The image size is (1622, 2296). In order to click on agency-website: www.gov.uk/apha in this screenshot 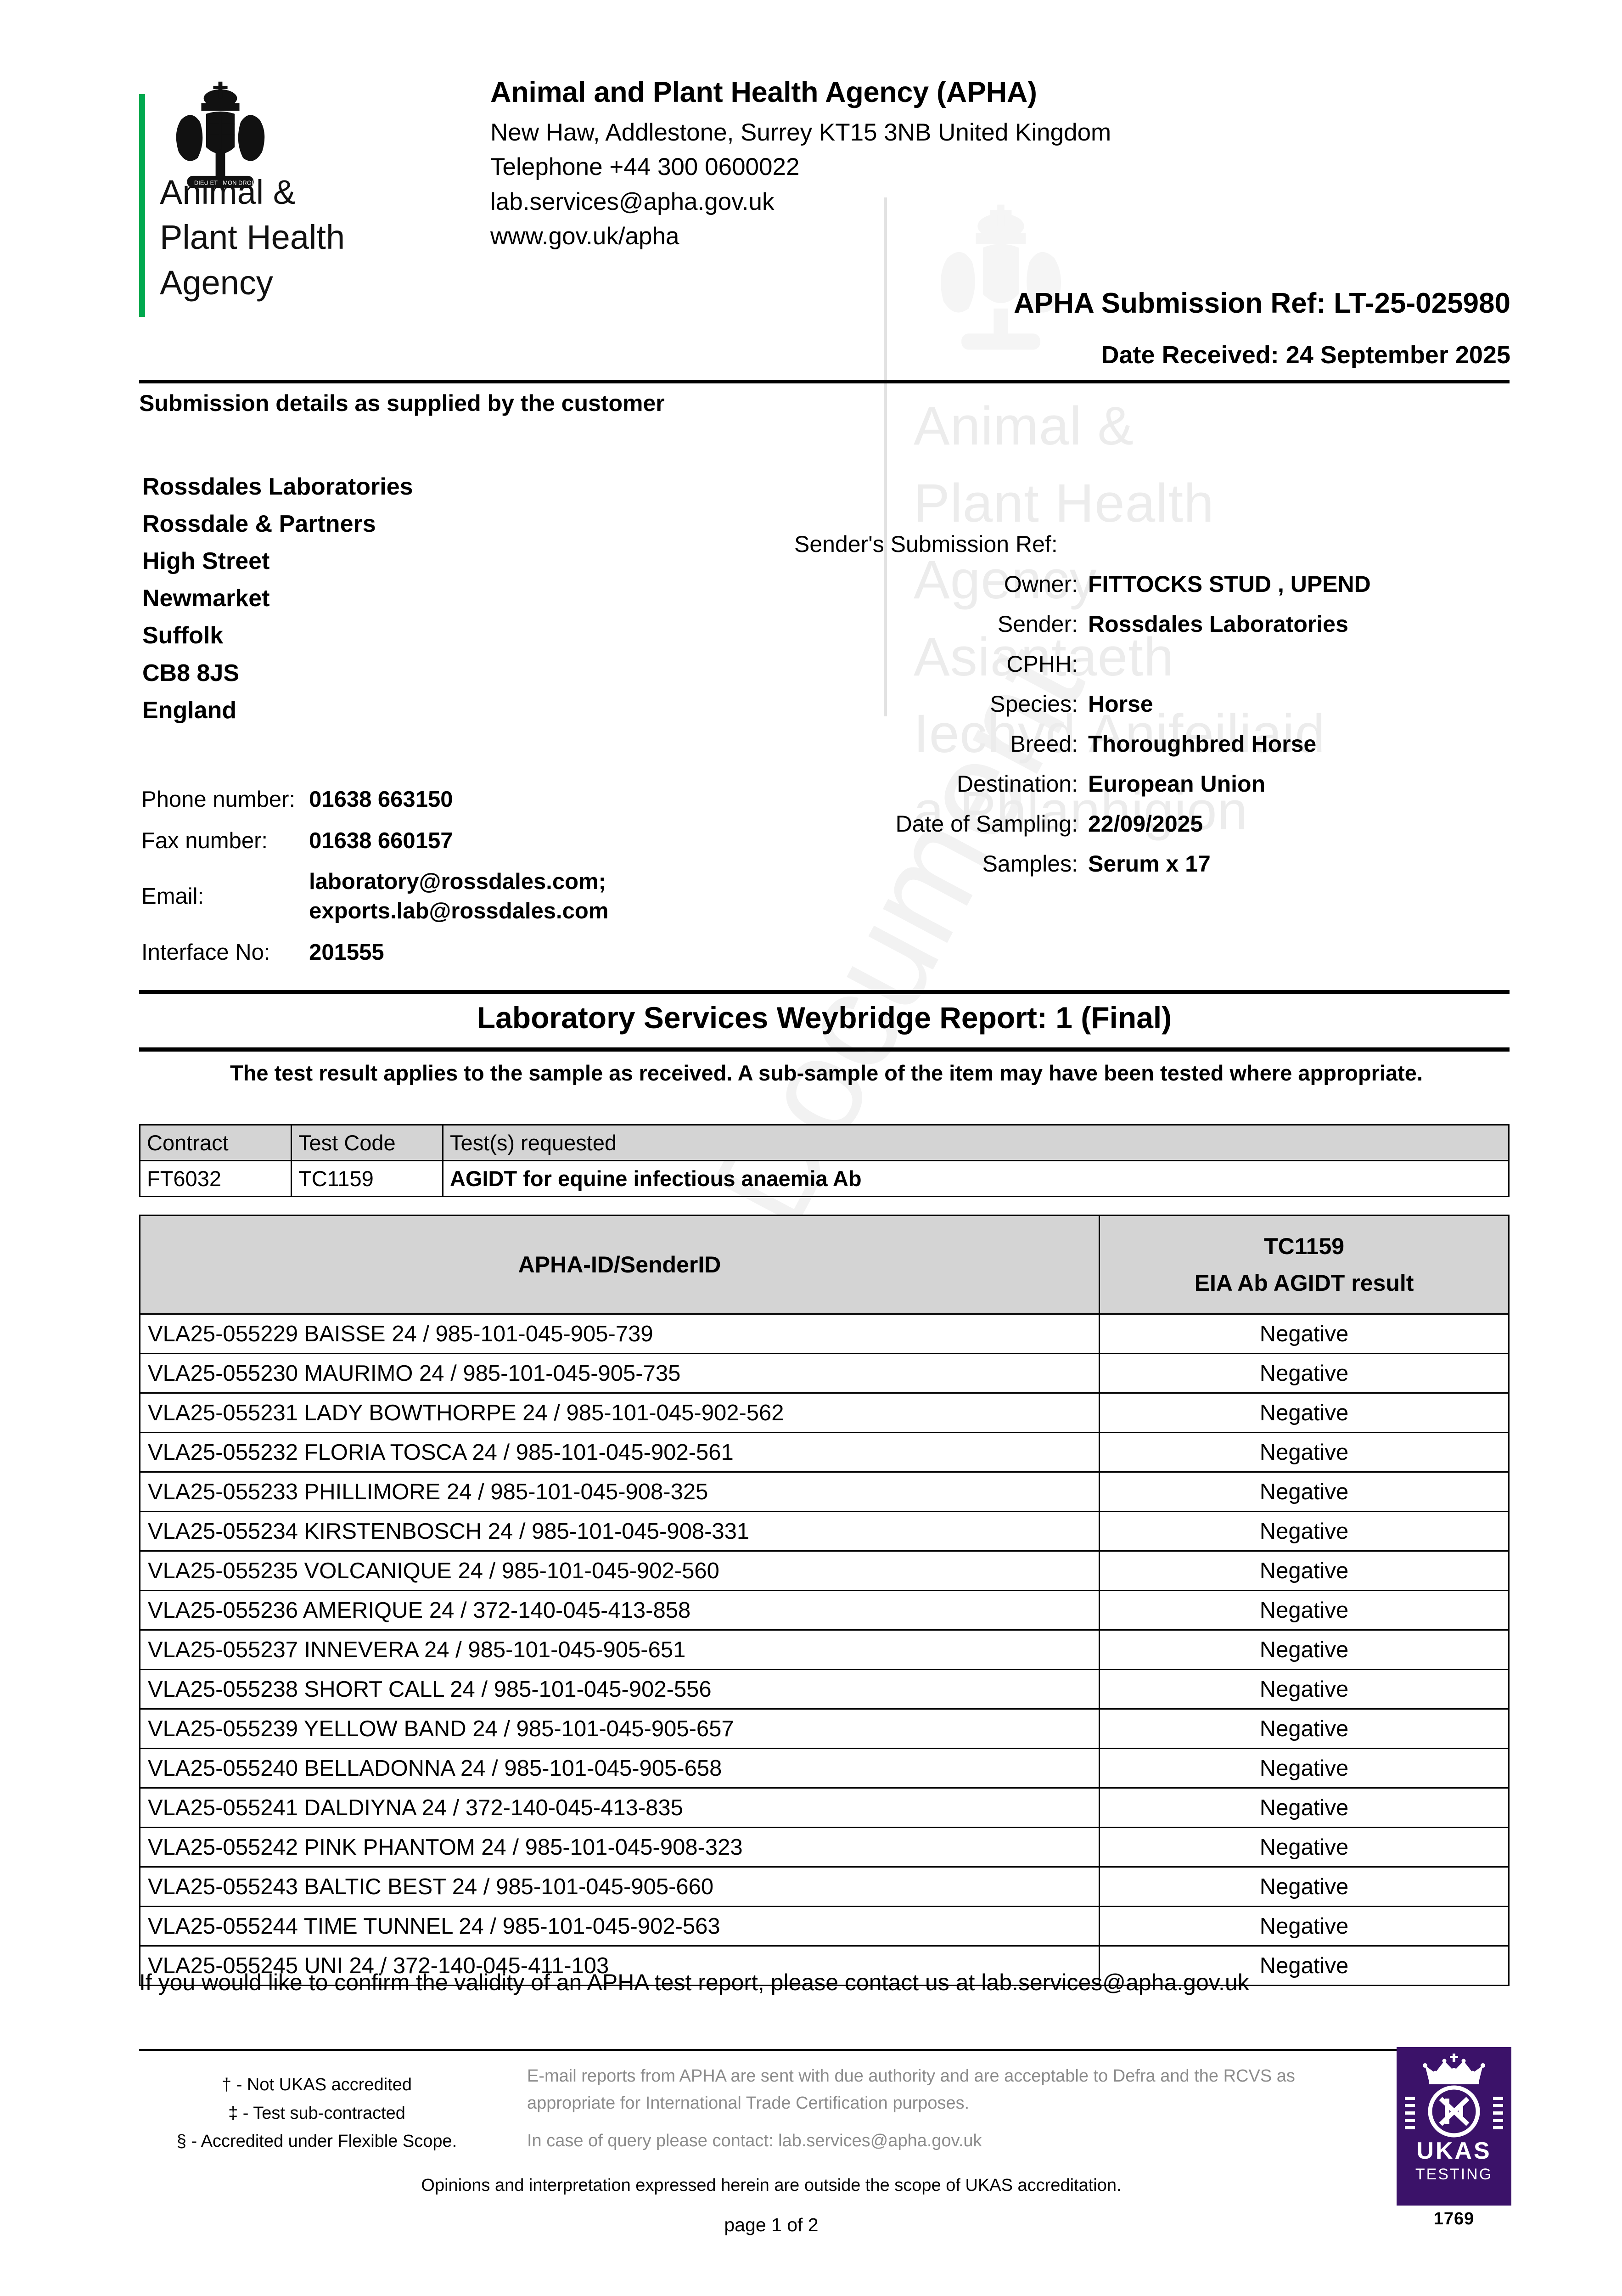, I will do `click(585, 236)`.